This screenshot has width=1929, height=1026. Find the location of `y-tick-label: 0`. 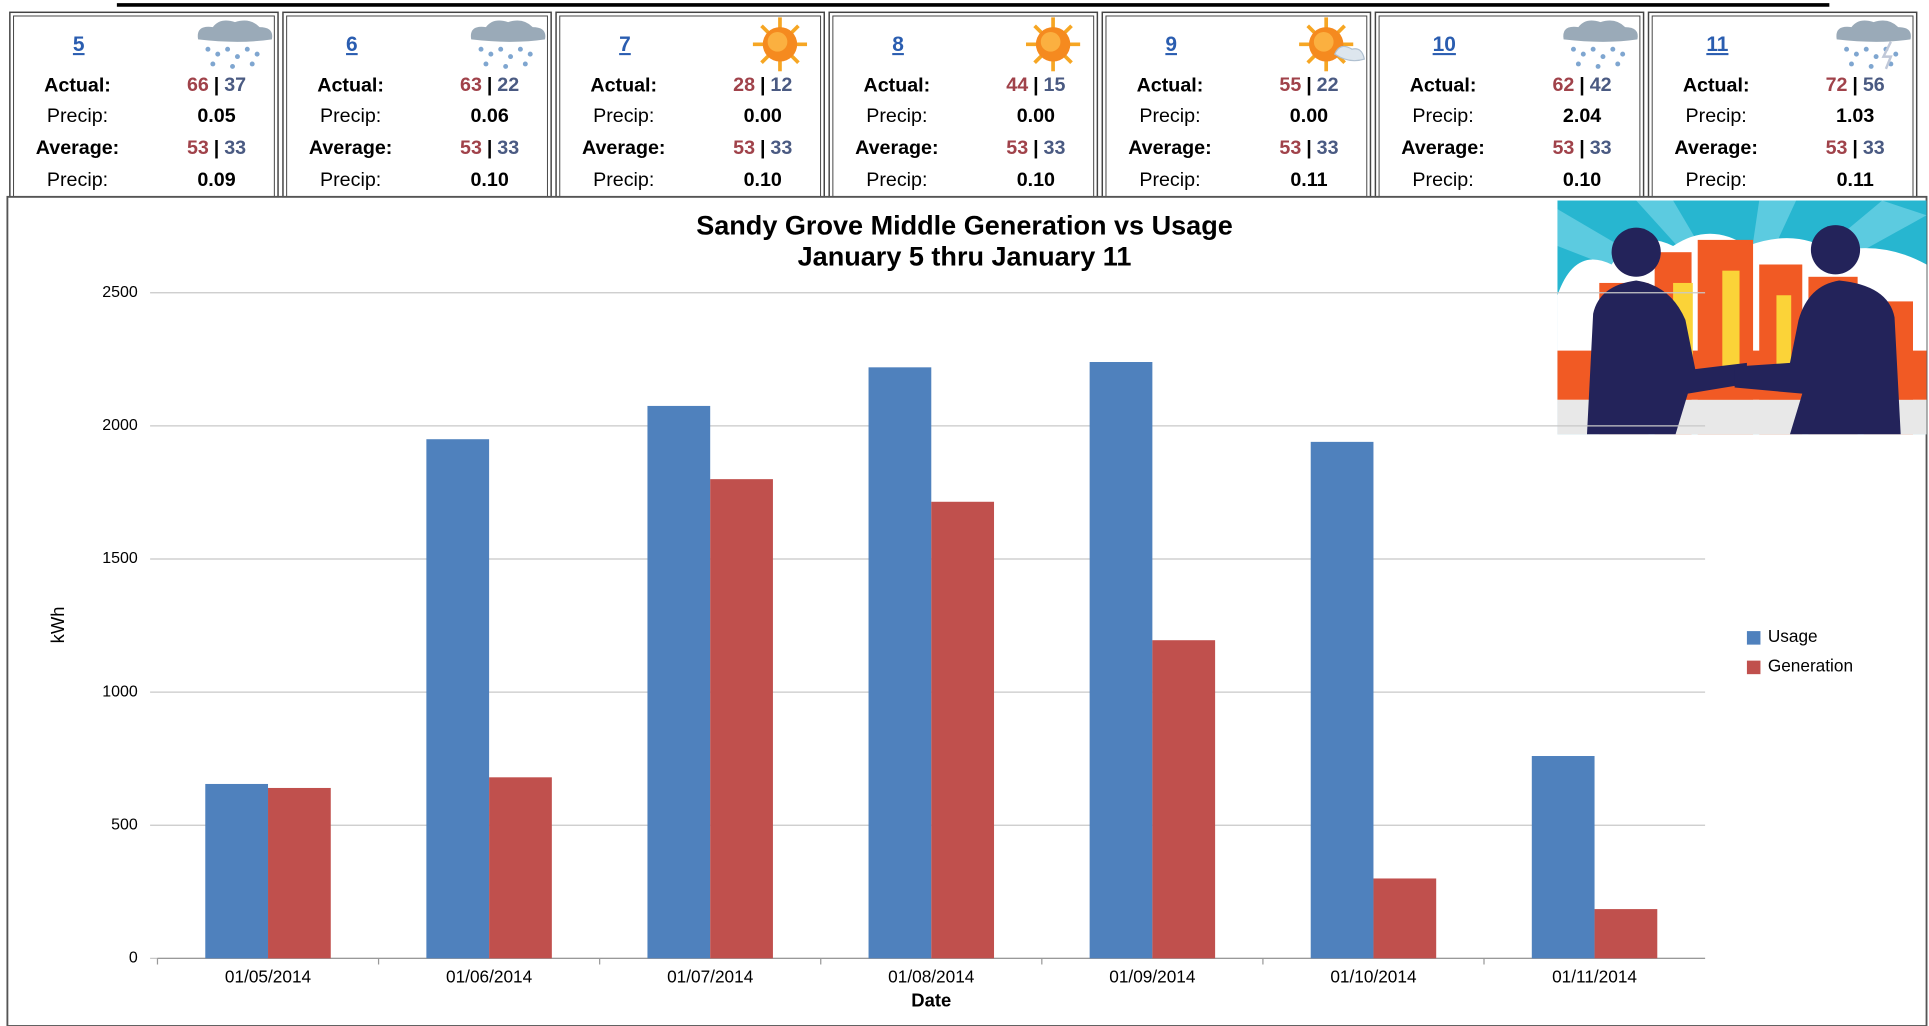

y-tick-label: 0 is located at coordinates (133, 958).